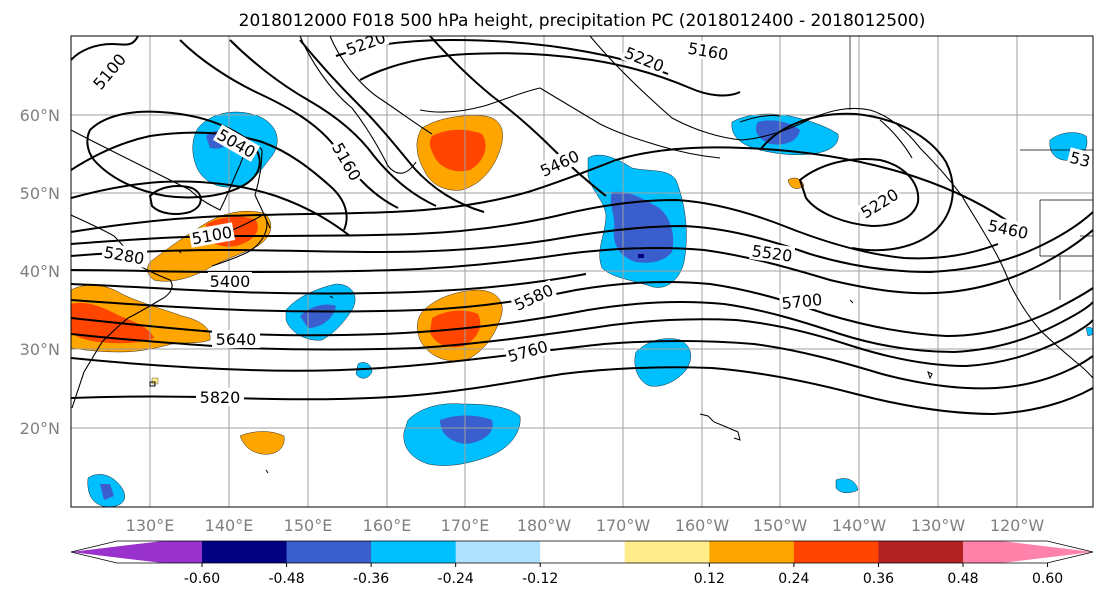 Image resolution: width=1105 pixels, height=601 pixels. Describe the element at coordinates (544, 525) in the screenshot. I see `lon-label: 180°W` at that location.